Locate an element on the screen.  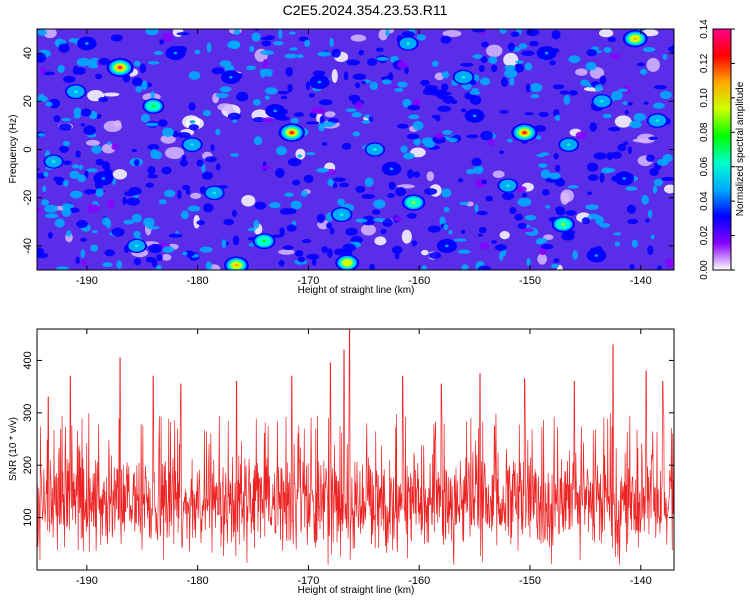
heatmap-ylabel: Frequency (Hz) is located at coordinates (13, 149).